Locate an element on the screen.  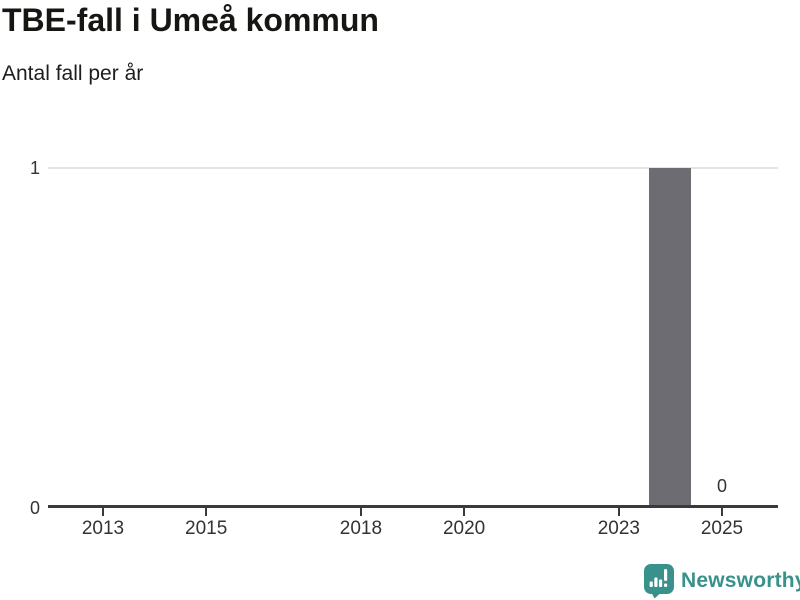
chart-title: TBE-fall i Umeå kommun is located at coordinates (190, 20).